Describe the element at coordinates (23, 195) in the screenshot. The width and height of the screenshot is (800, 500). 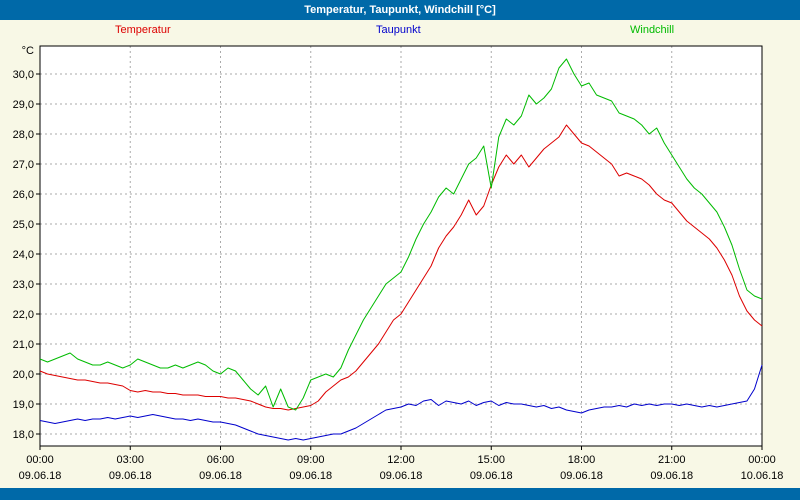
I see `svg-text: 26,0` at that location.